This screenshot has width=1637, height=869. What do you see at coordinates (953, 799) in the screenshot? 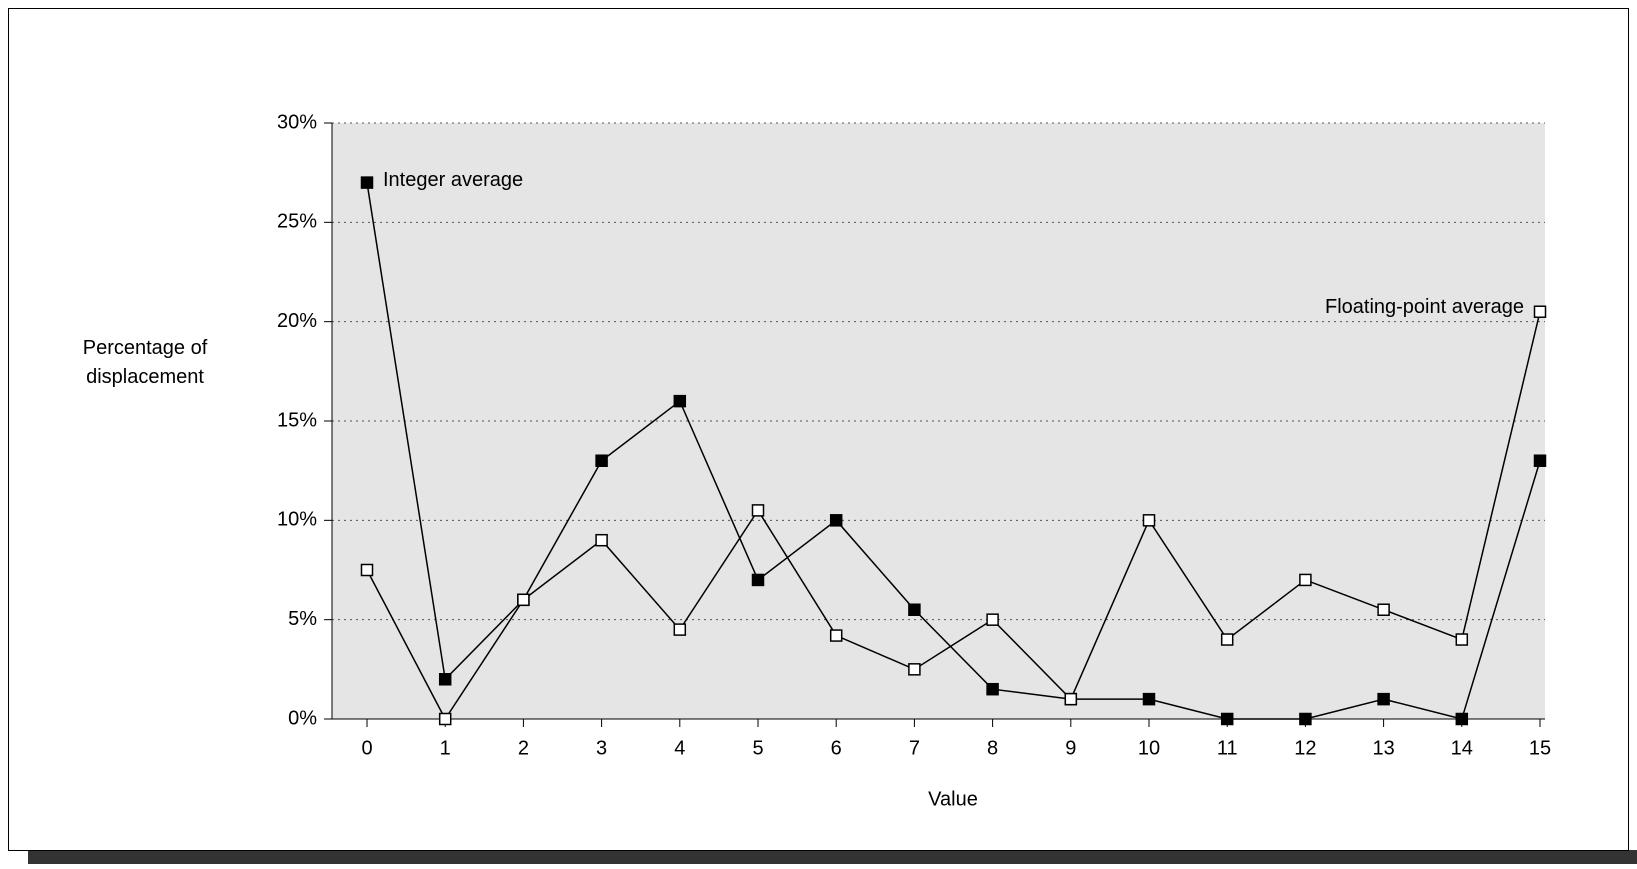
I see `x-axis-label: Value` at bounding box center [953, 799].